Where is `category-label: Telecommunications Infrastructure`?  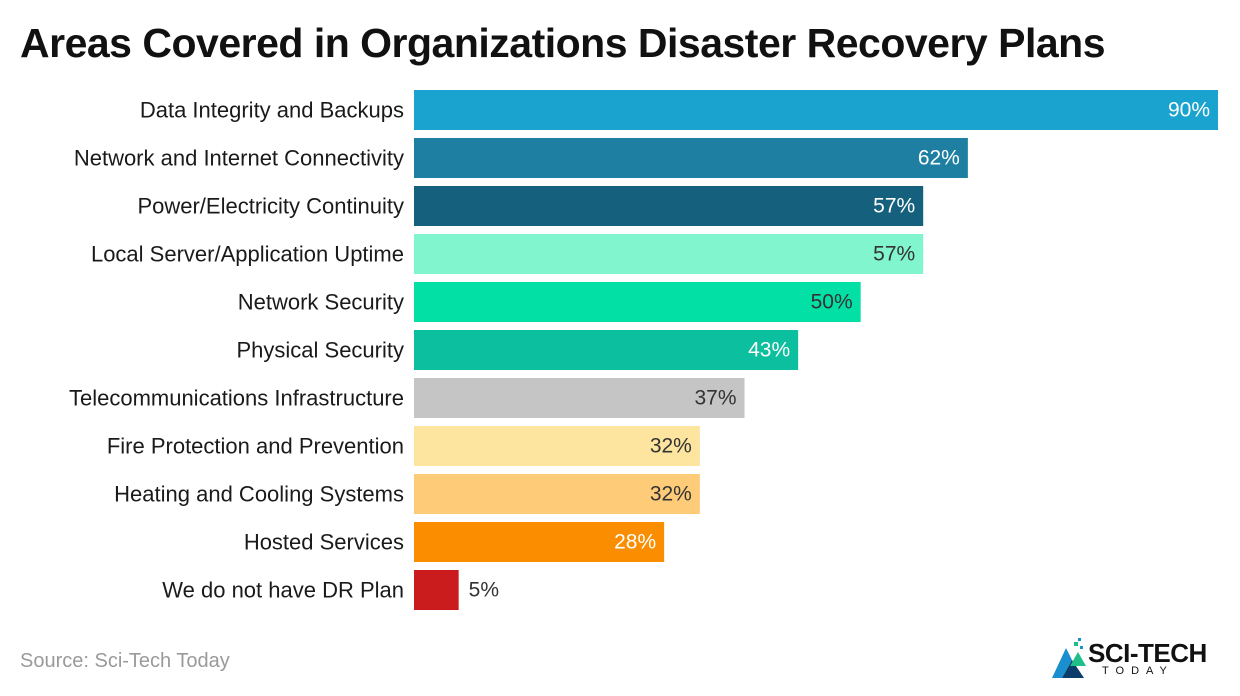
category-label: Telecommunications Infrastructure is located at coordinates (236, 398).